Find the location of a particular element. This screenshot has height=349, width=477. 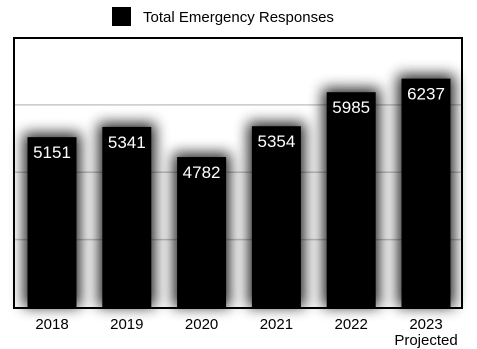

value-label: 4782 is located at coordinates (202, 172).